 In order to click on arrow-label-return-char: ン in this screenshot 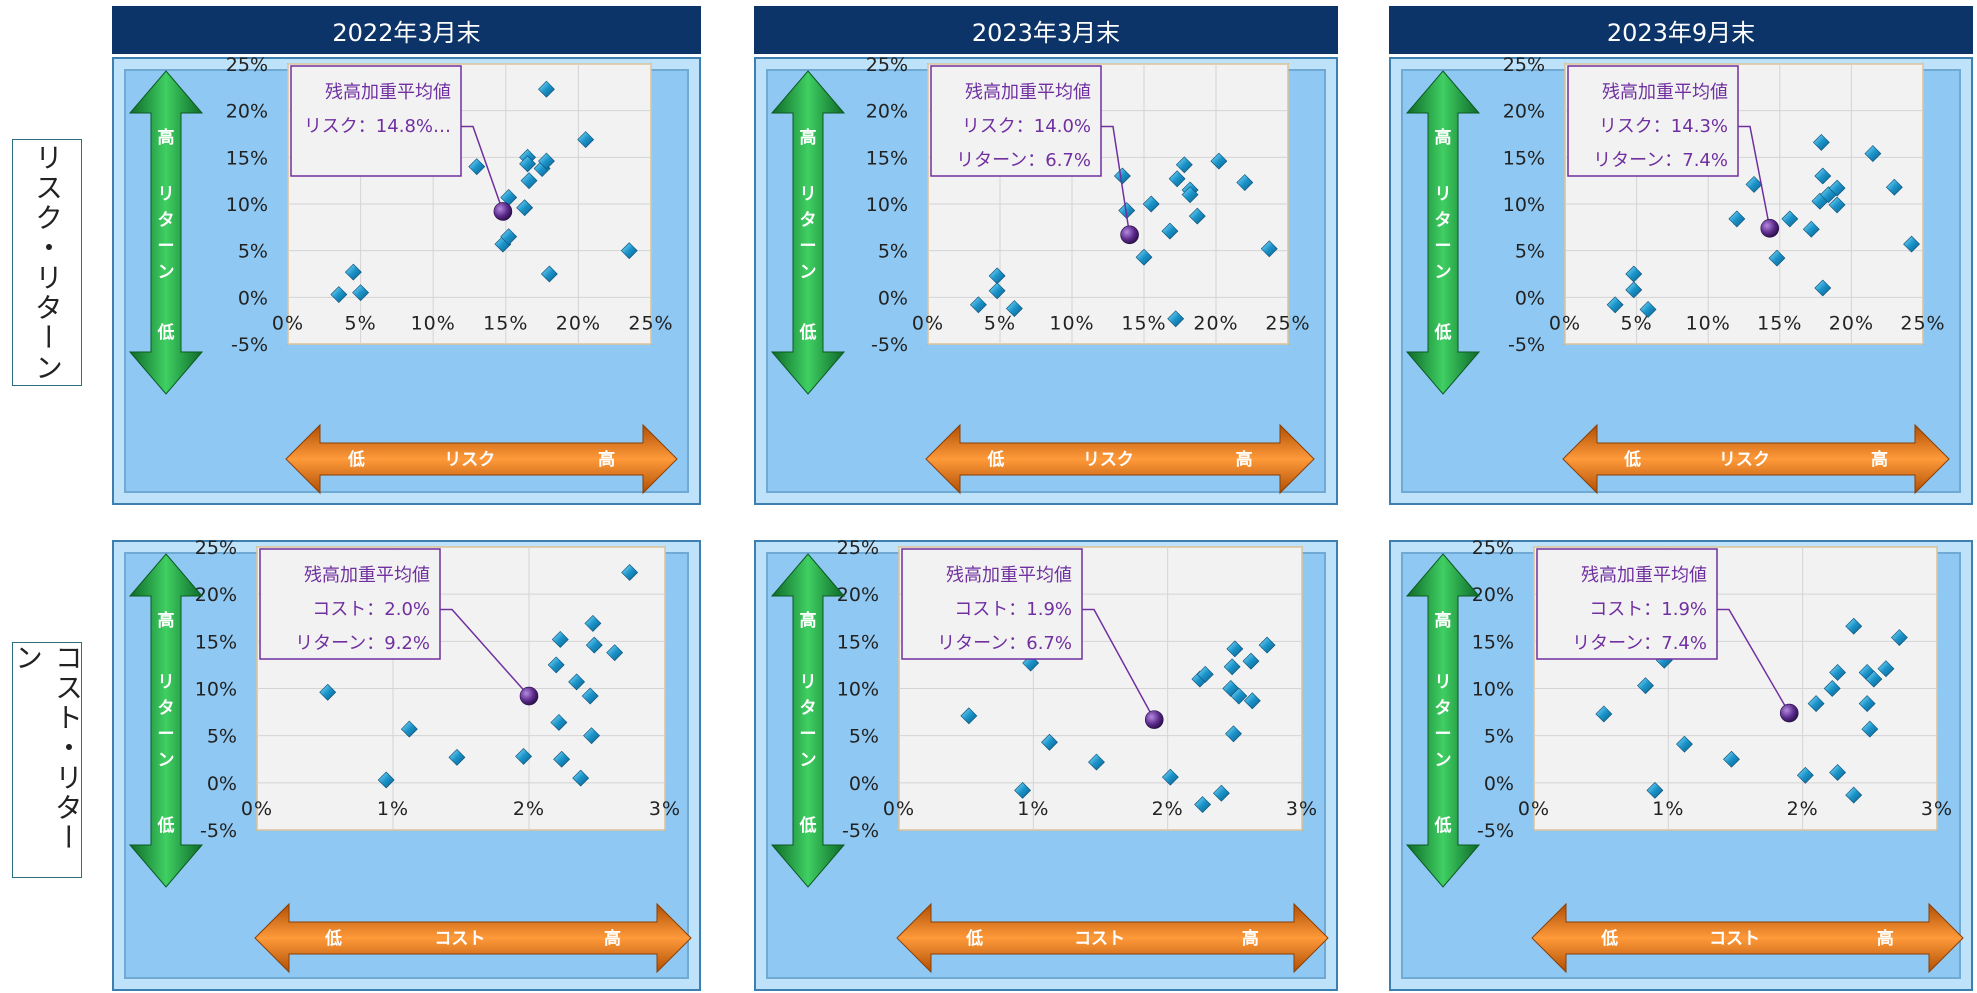, I will do `click(1443, 273)`.